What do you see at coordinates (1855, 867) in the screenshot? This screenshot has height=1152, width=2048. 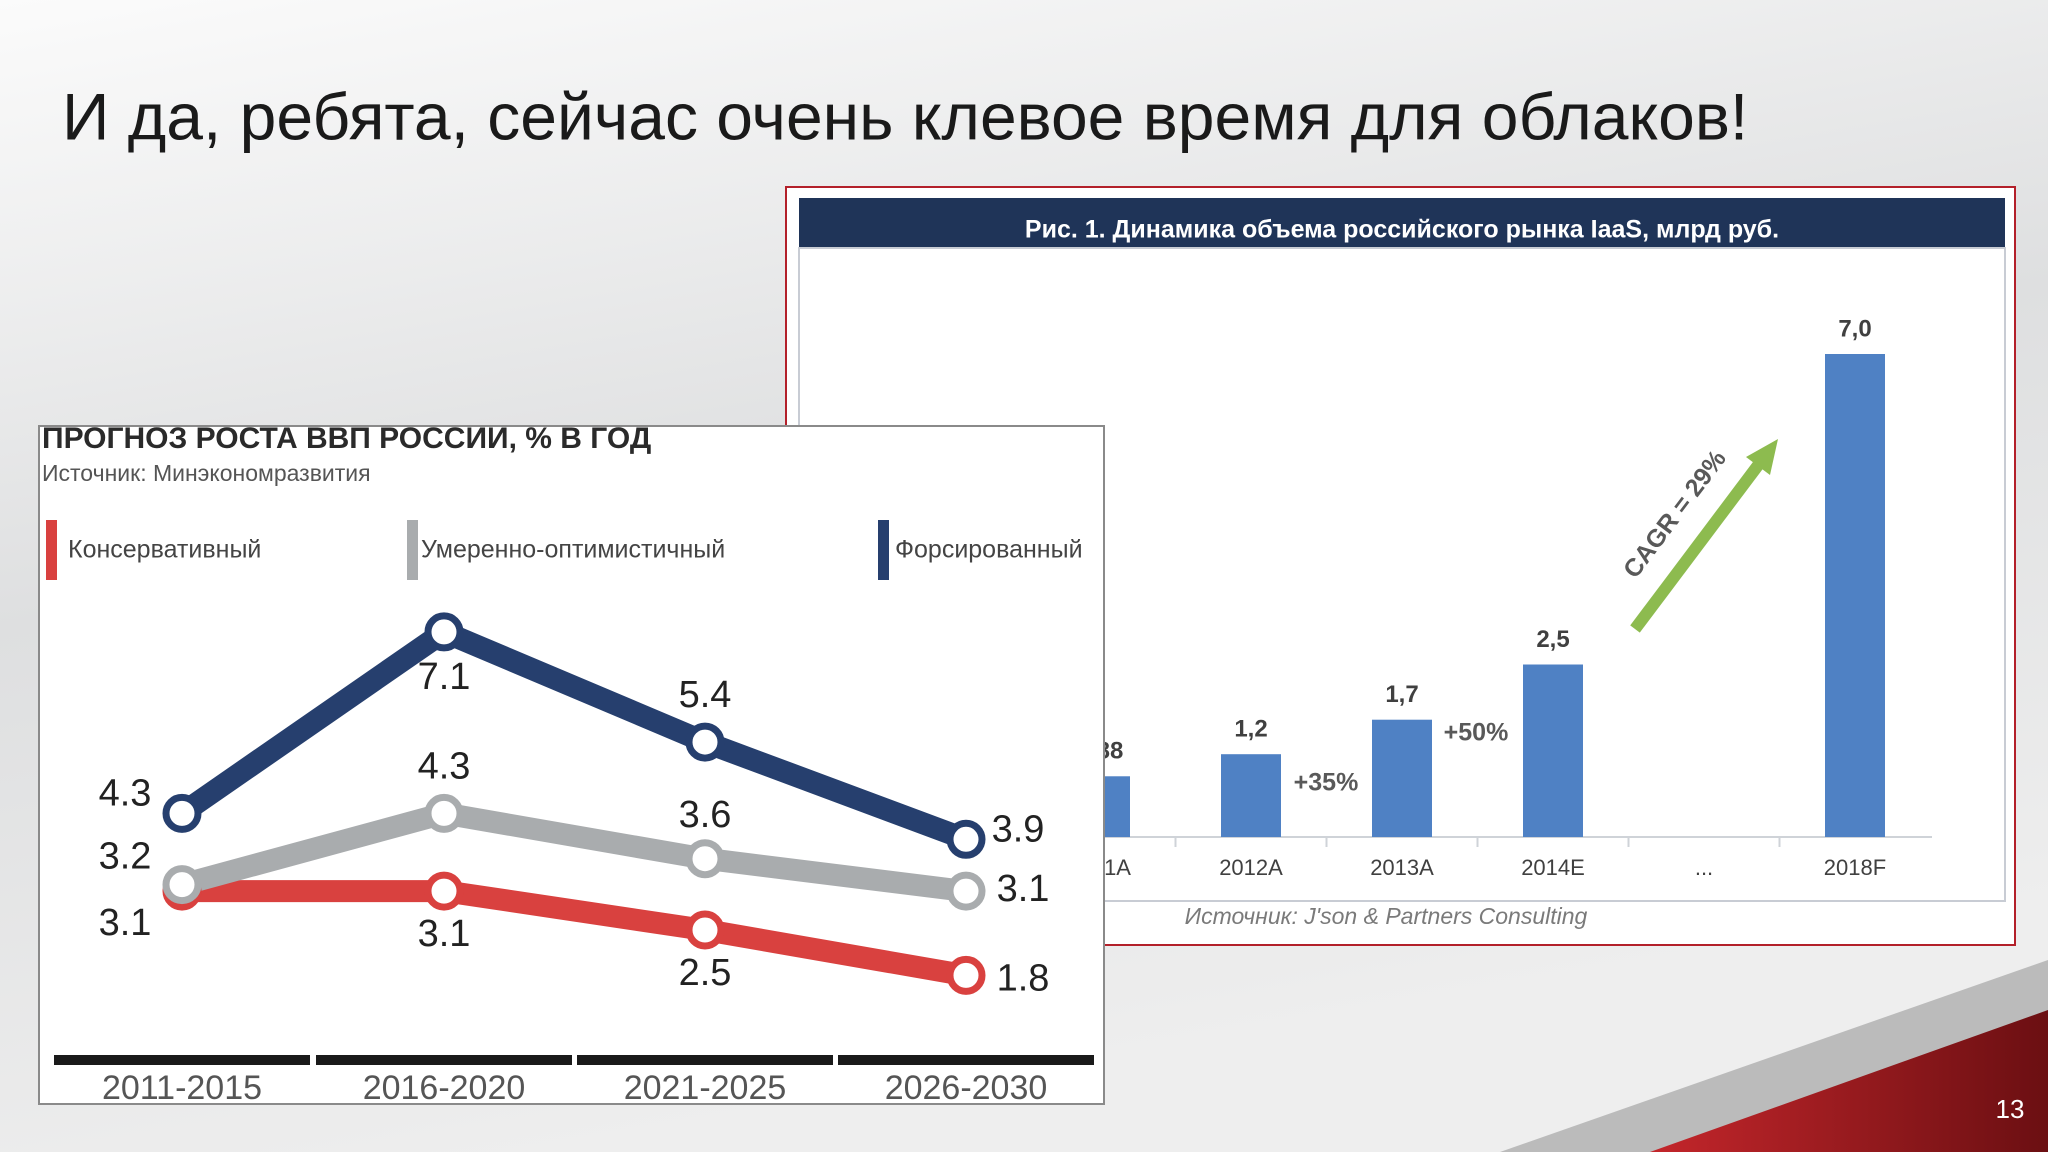 I see `x-tick-label: 2018F` at bounding box center [1855, 867].